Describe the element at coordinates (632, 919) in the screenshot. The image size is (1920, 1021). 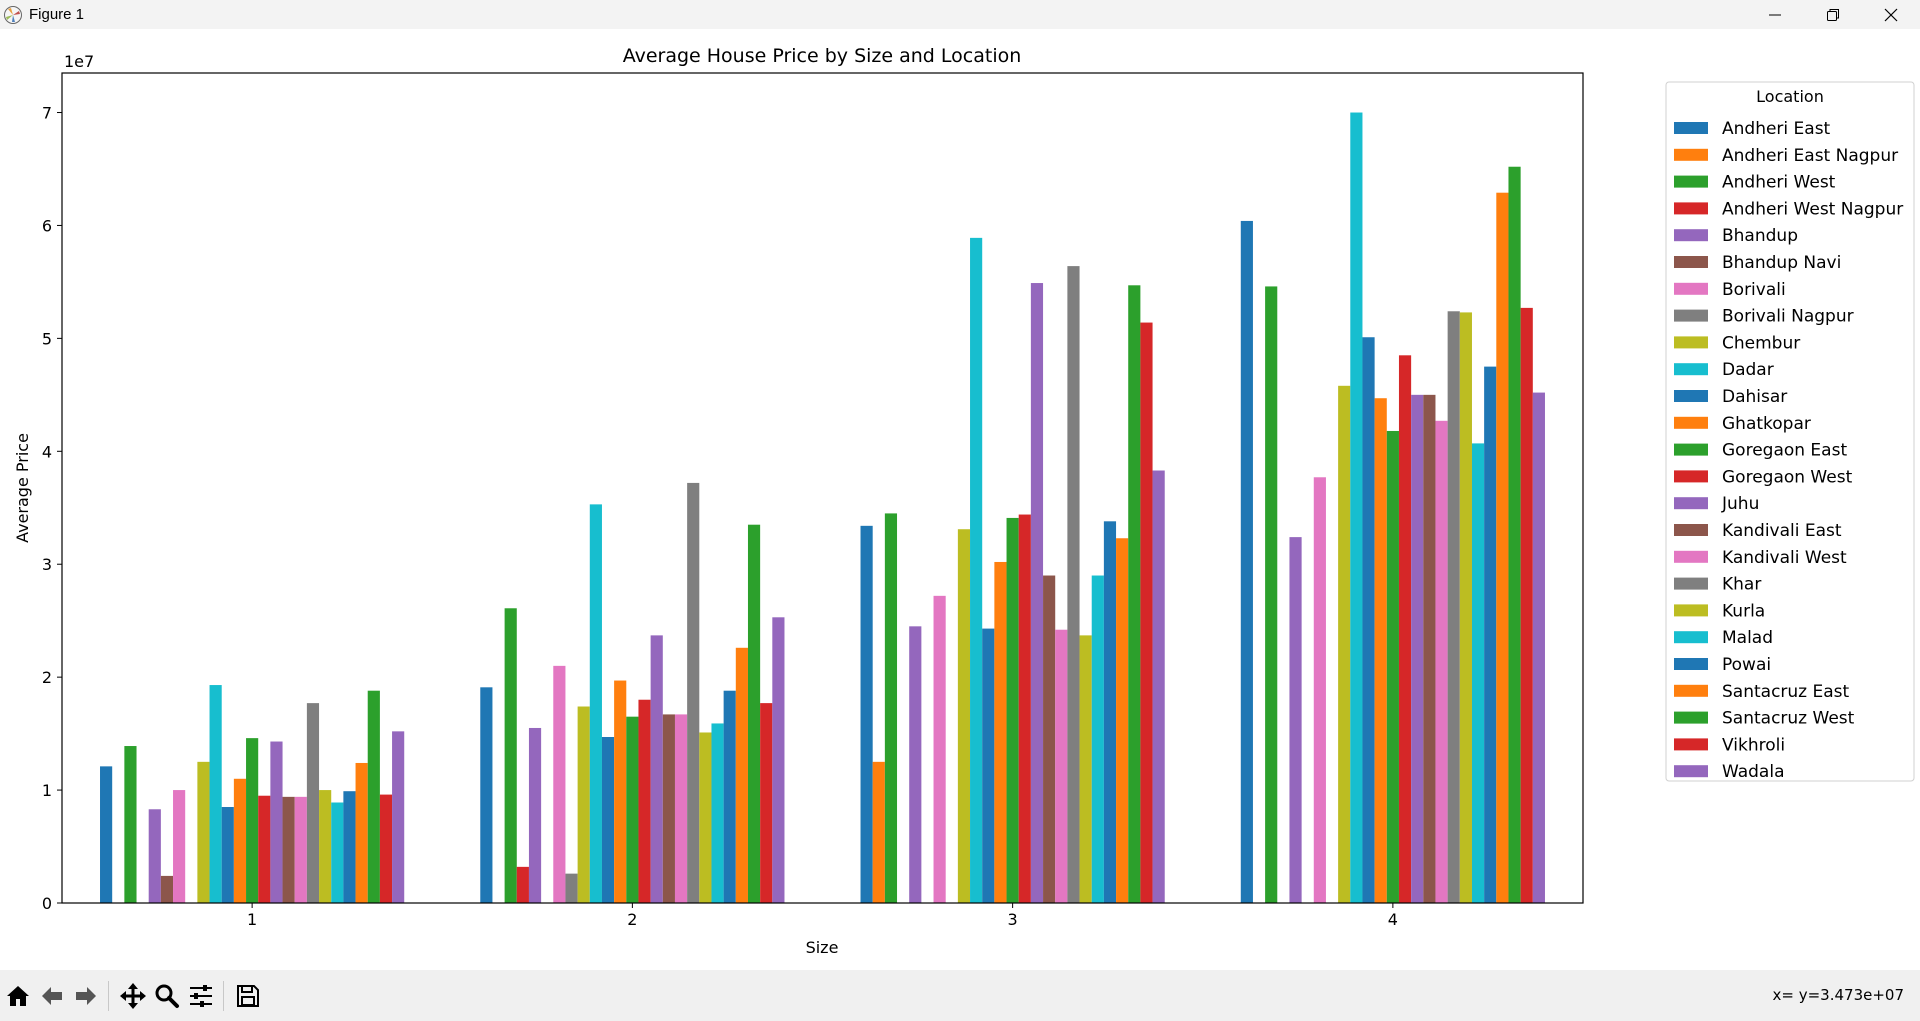
I see `x-tick-label: 2` at that location.